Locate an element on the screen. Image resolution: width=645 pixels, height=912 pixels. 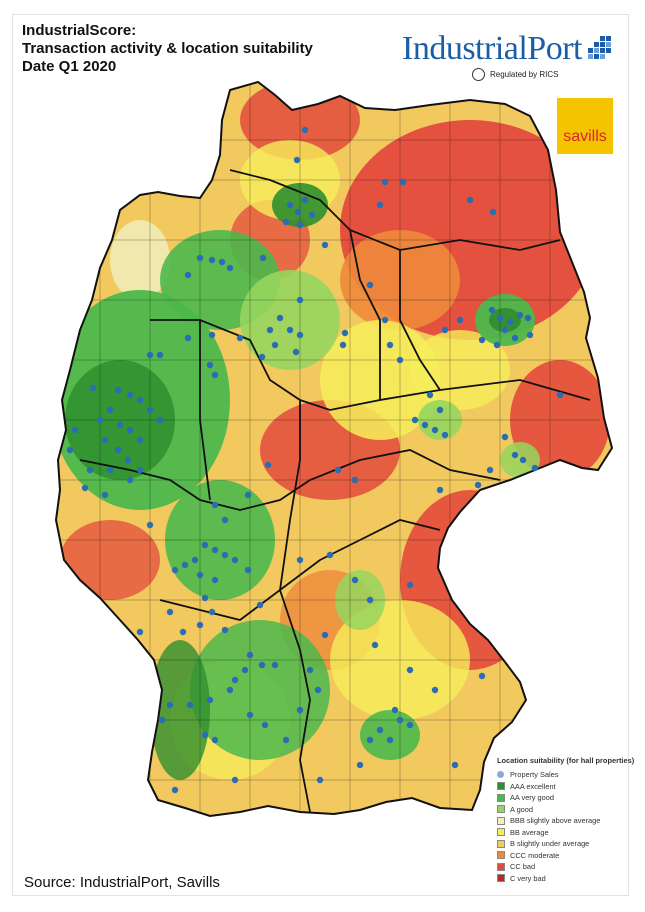
legend-item: A good is located at coordinates (562, 810).